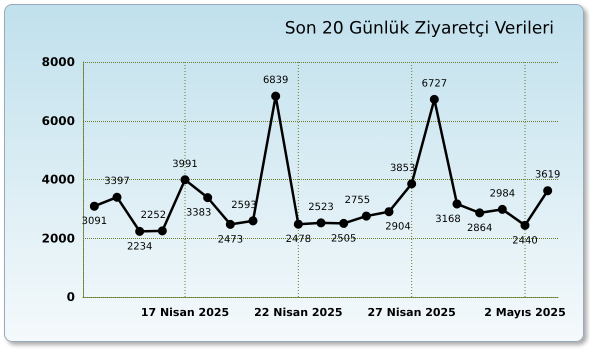 This screenshot has height=350, width=590. I want to click on y-tick-label: 8000, so click(58, 62).